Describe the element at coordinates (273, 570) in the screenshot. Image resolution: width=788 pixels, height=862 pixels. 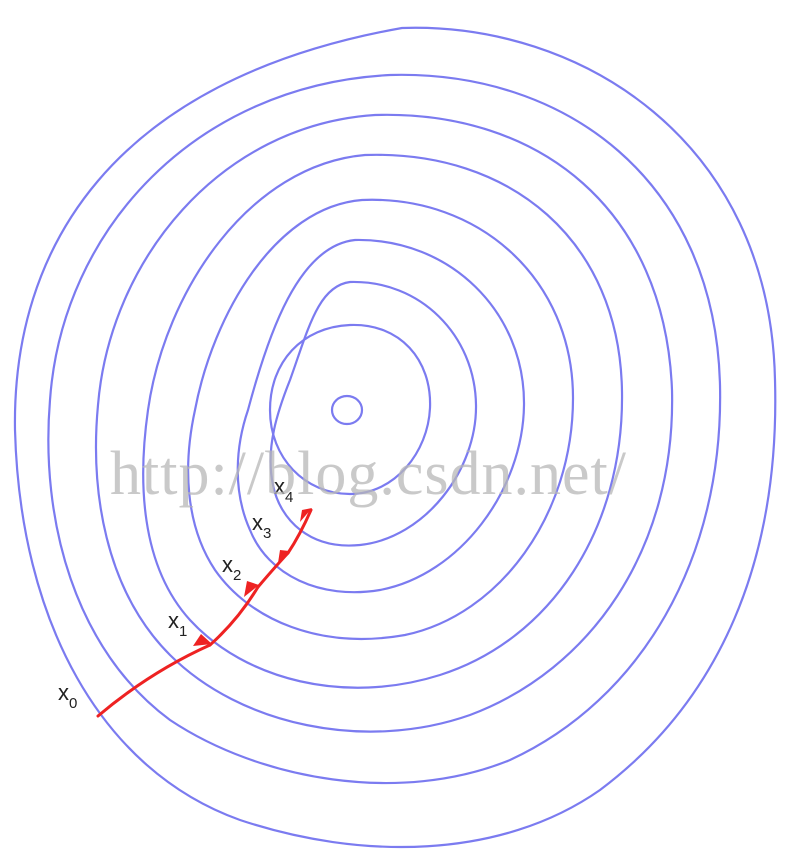
I see `step-x2-x3` at that location.